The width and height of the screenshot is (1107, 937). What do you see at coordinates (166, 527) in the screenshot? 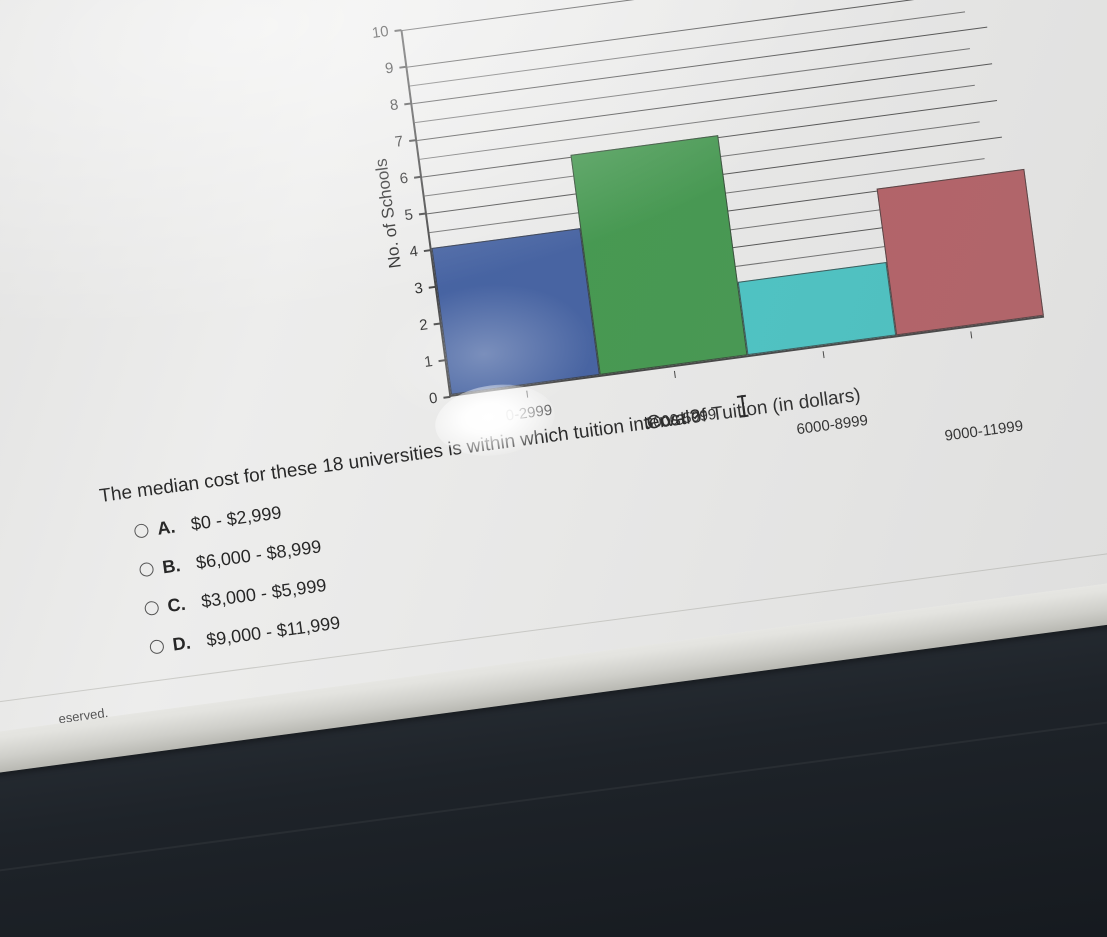
I see `option-letter: A.` at bounding box center [166, 527].